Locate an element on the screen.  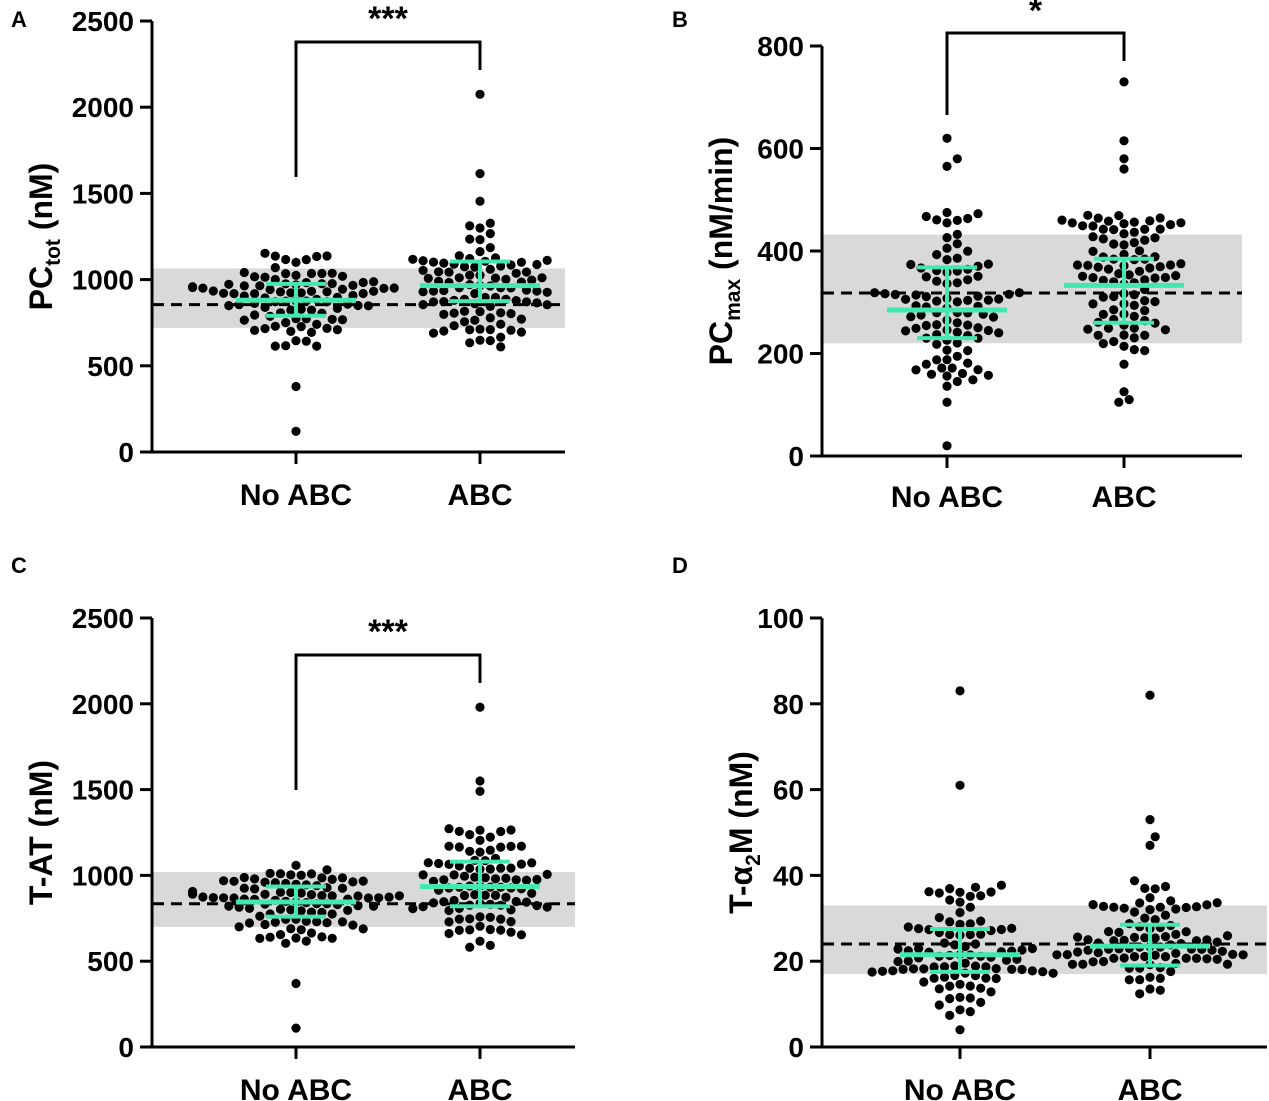
significance-stars: * is located at coordinates (1036, 15).